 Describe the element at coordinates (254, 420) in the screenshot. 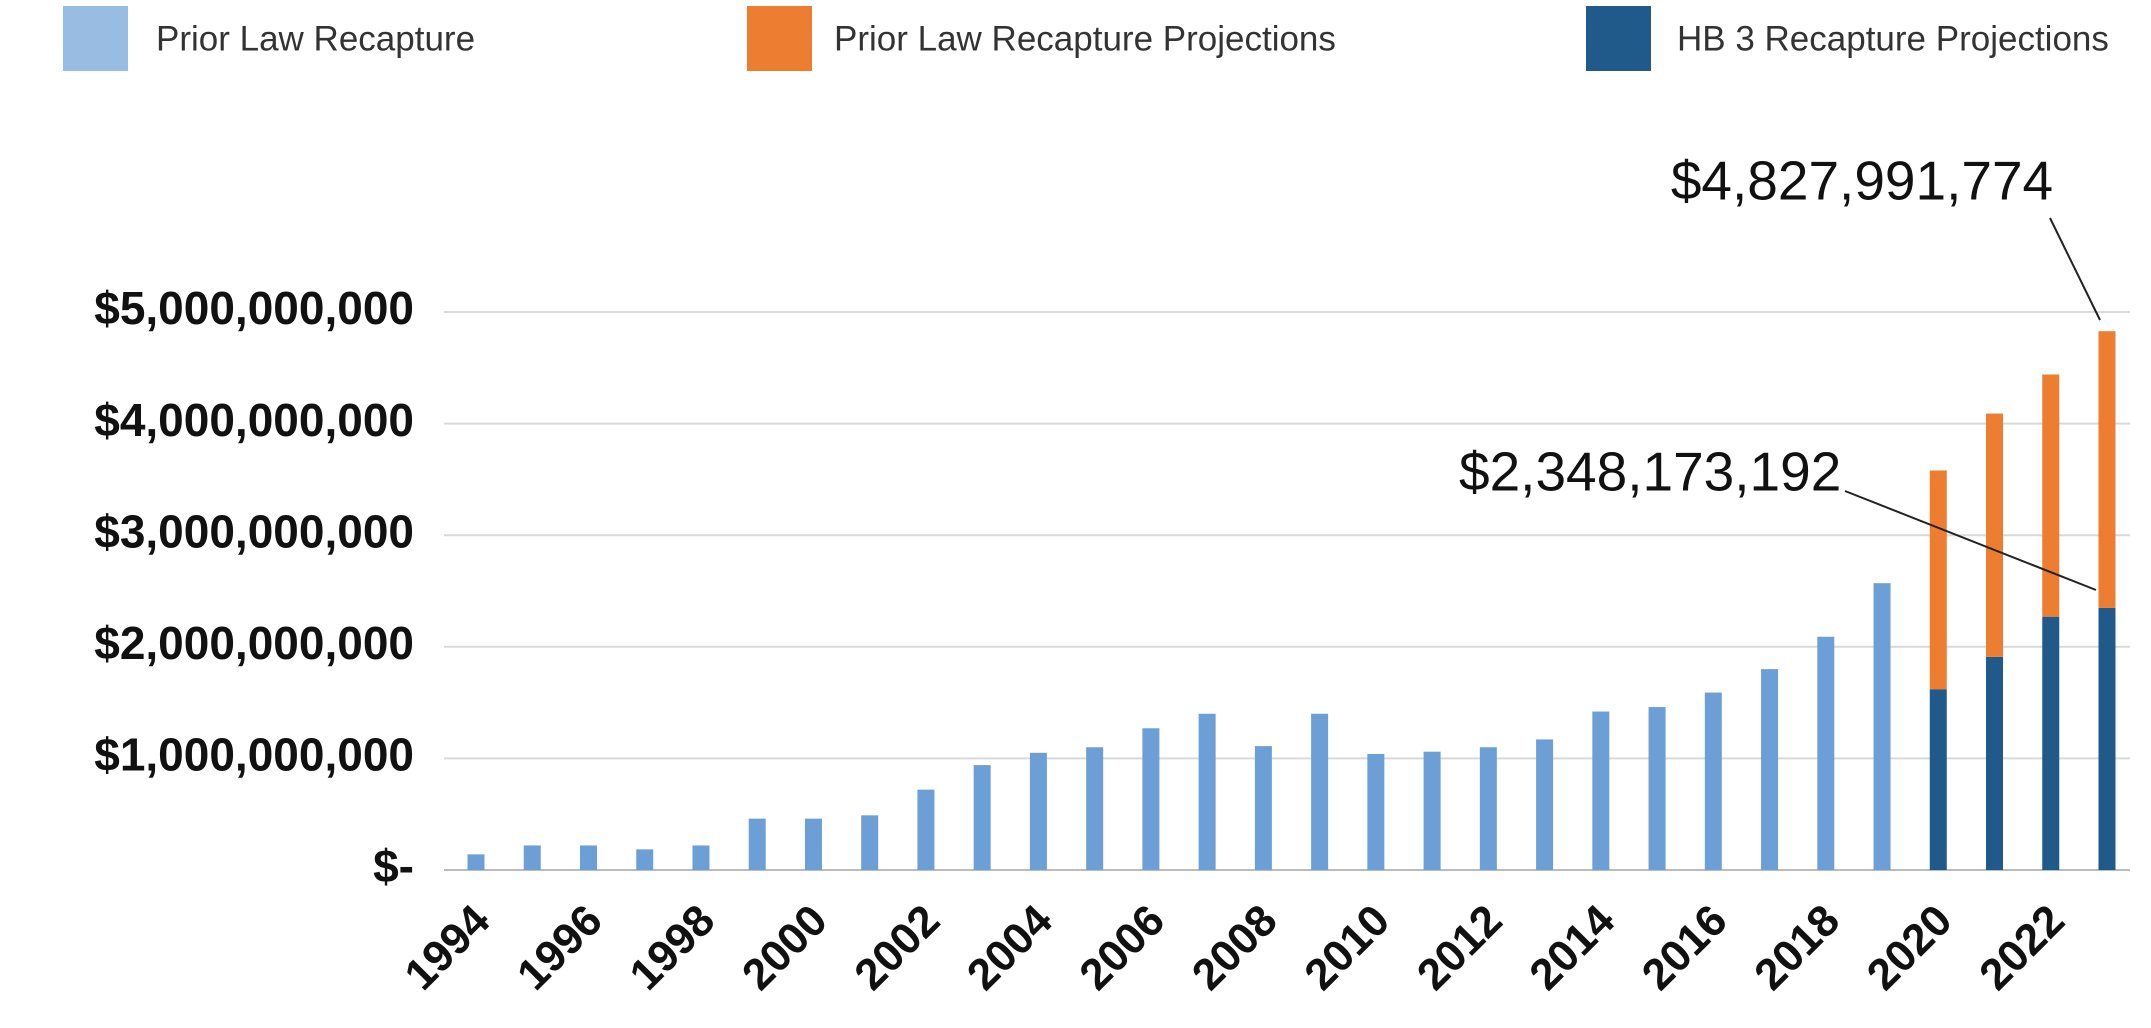

I see `y-tick-label: $4,000,000,000` at that location.